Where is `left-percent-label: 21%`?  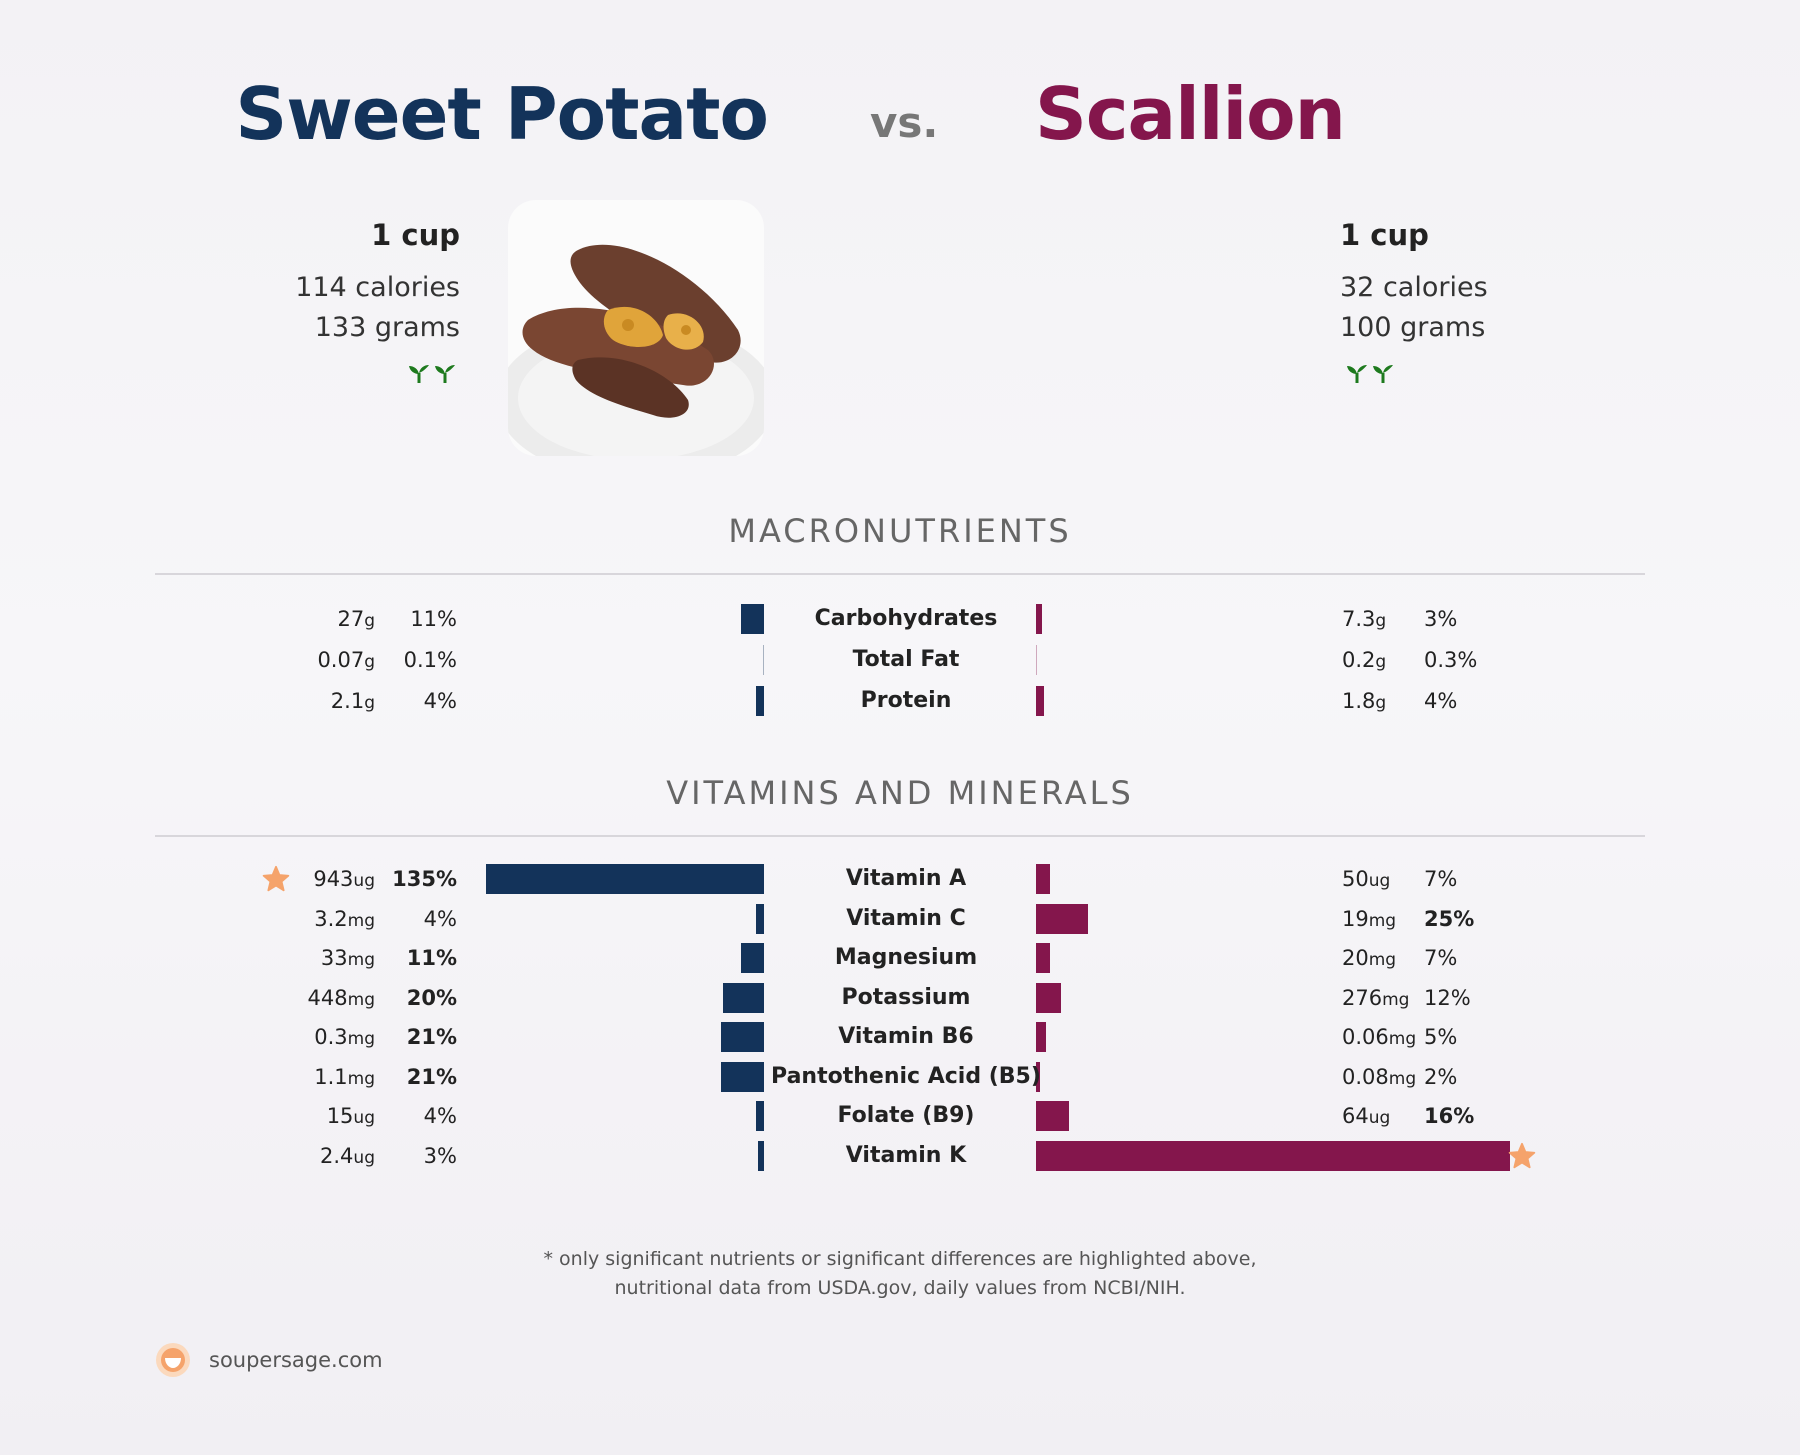
left-percent-label: 21% is located at coordinates (431, 1037).